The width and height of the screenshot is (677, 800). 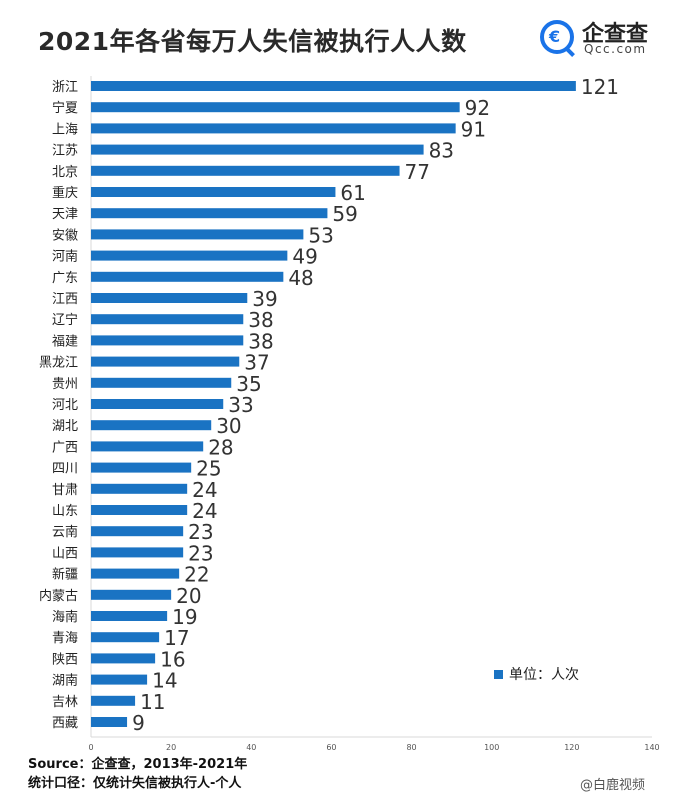 What do you see at coordinates (65, 214) in the screenshot?
I see `category-label: 天津` at bounding box center [65, 214].